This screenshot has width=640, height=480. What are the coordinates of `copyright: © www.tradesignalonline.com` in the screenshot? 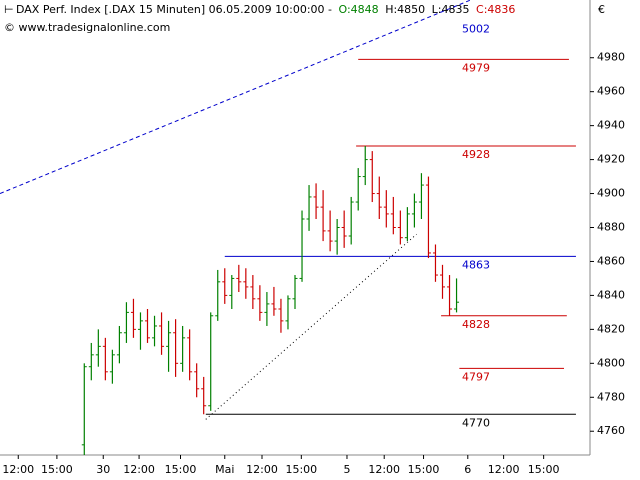 It's located at (87, 27).